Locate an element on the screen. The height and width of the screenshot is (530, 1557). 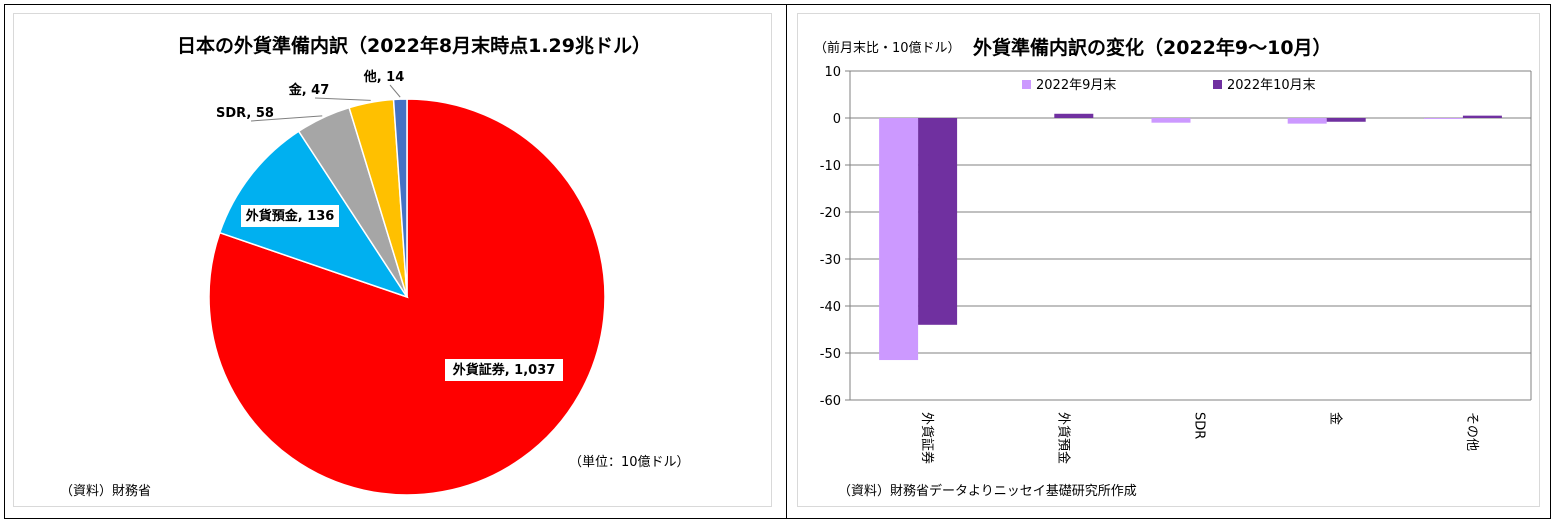
pie-label-1: 外貨預金, 136 is located at coordinates (290, 216).